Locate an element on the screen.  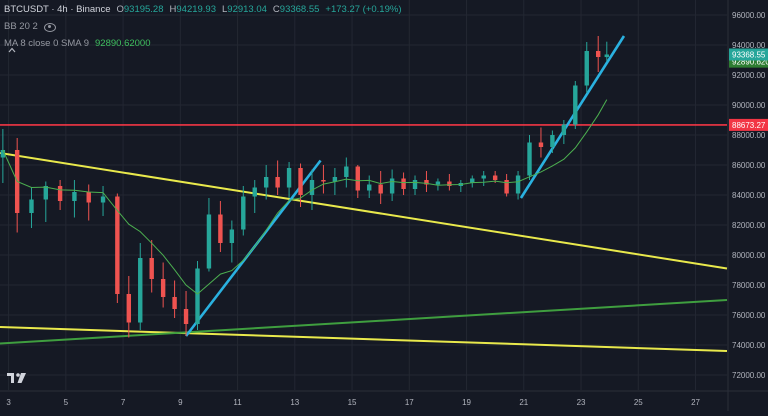
x-tick-label: 17 is located at coordinates (409, 402).